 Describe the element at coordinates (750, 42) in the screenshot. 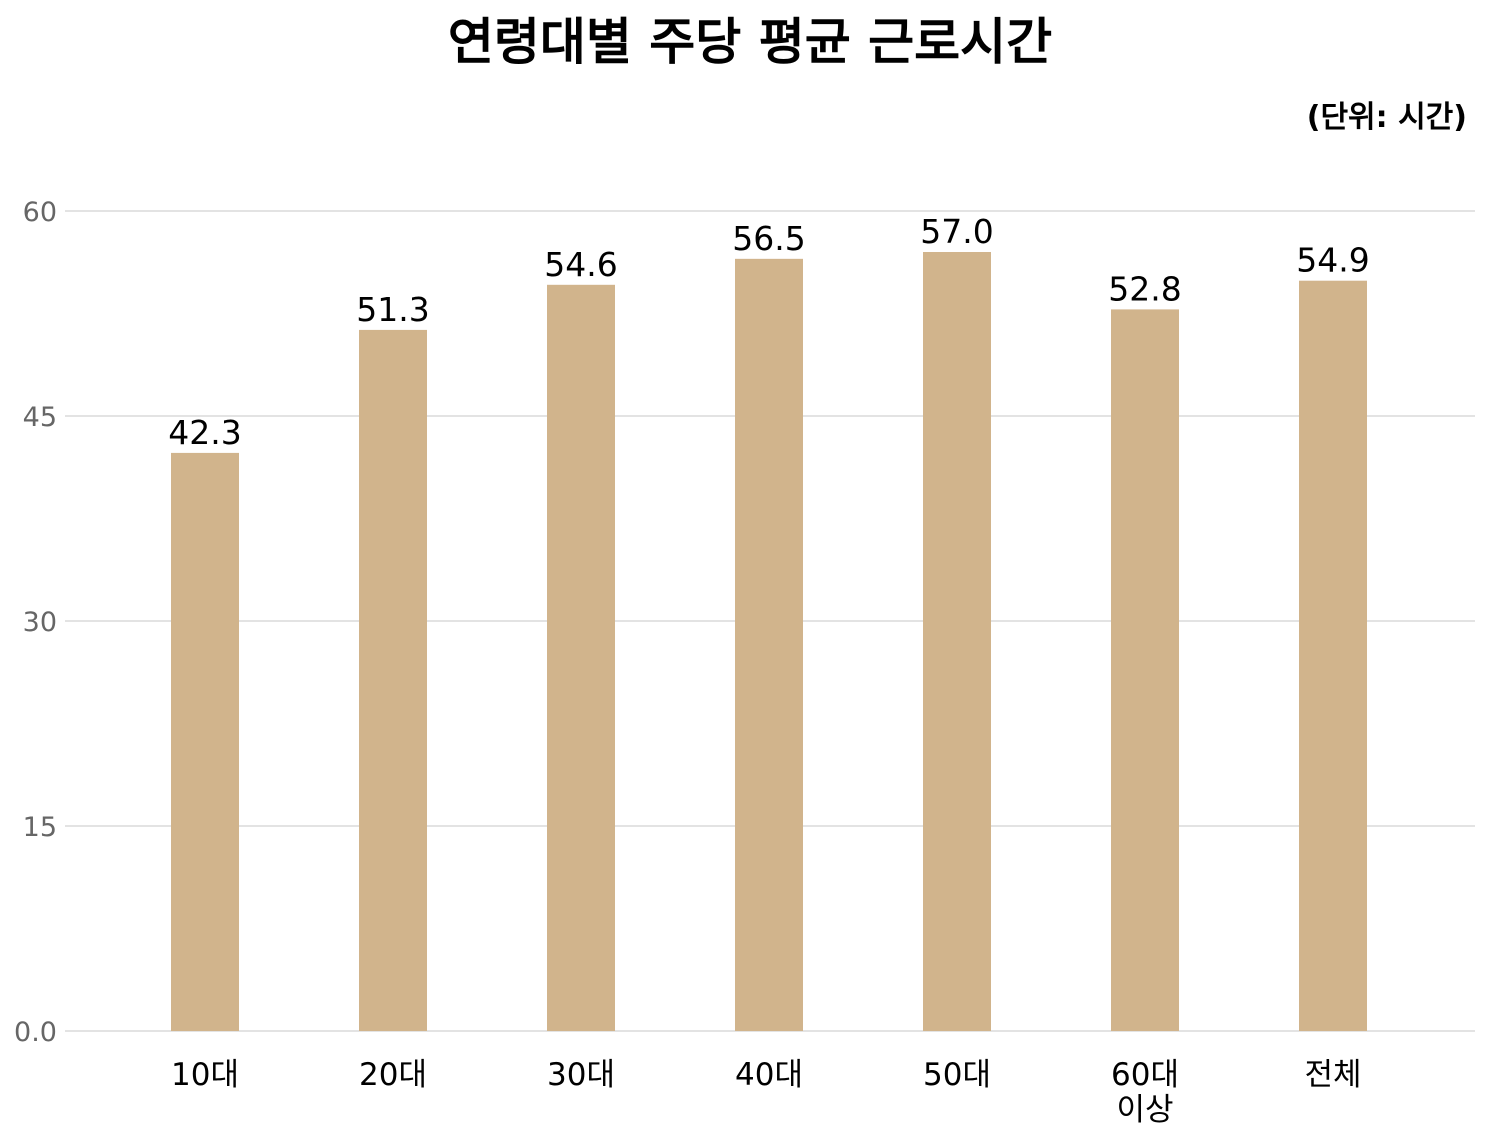

I see `chart-title: 연령대별 주당 평균 근로시간` at that location.